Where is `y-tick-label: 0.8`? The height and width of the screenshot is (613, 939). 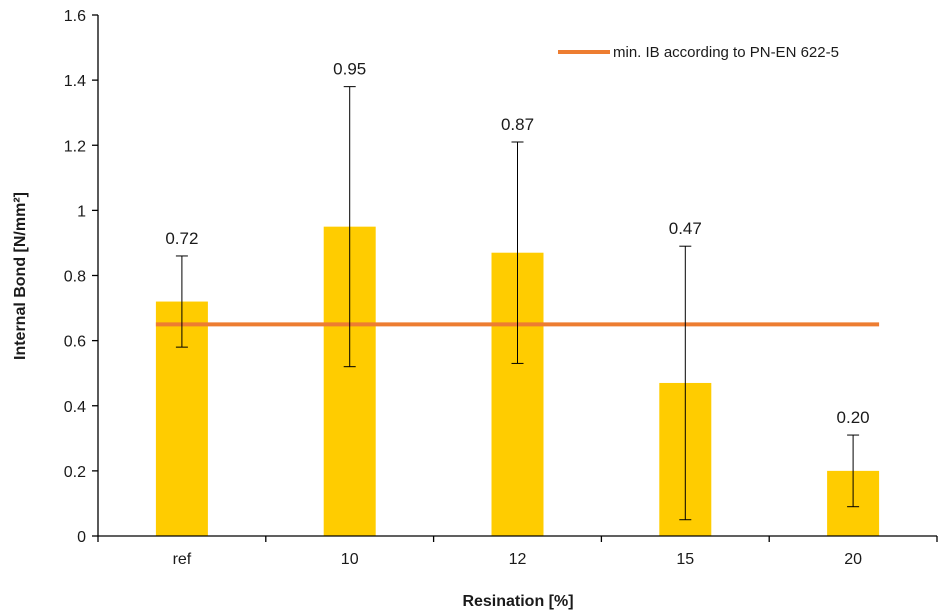 y-tick-label: 0.8 is located at coordinates (75, 277).